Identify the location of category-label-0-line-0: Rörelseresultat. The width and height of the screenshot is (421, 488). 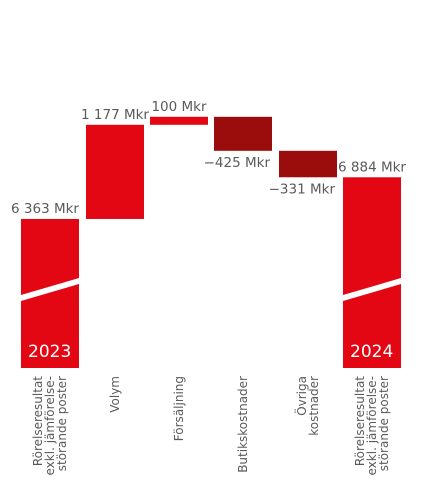
(38, 421).